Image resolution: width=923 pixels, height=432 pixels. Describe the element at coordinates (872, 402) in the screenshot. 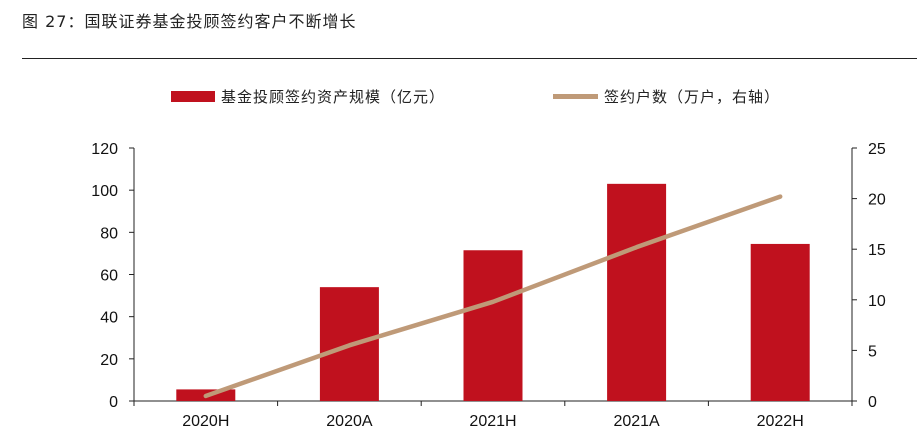

I see `right-tick-label: 0` at that location.